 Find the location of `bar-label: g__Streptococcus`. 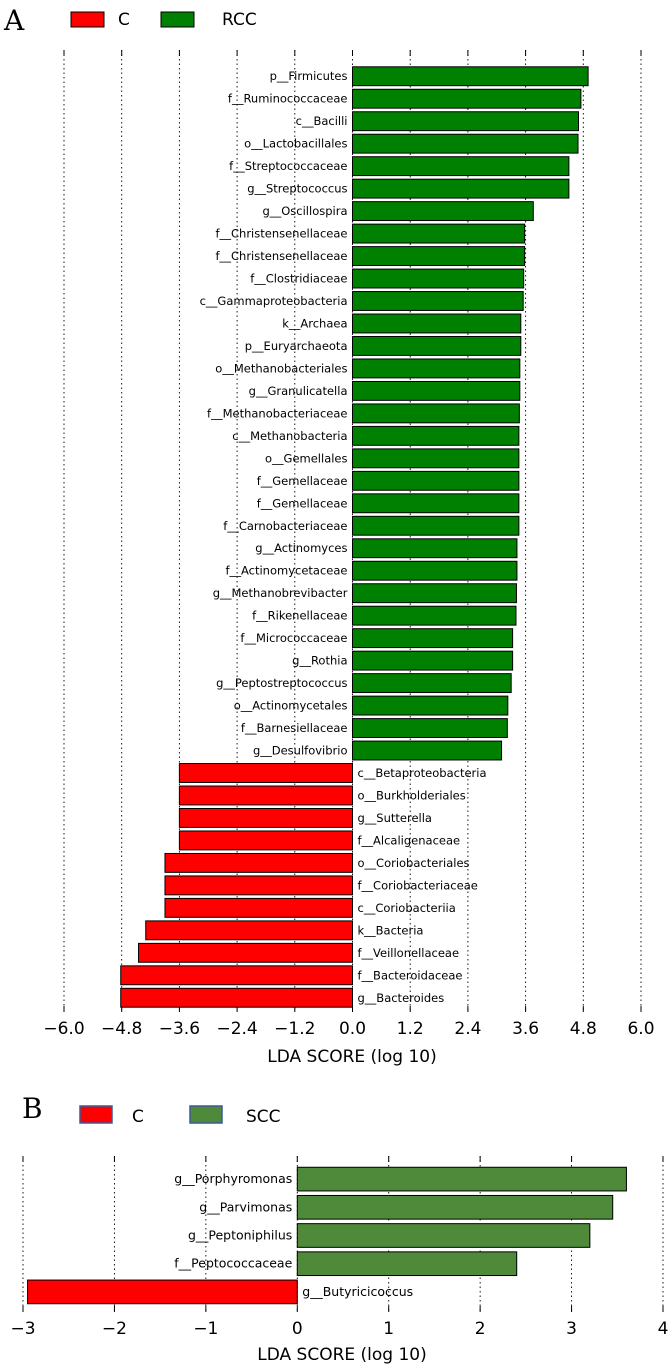

bar-label: g__Streptococcus is located at coordinates (297, 189).